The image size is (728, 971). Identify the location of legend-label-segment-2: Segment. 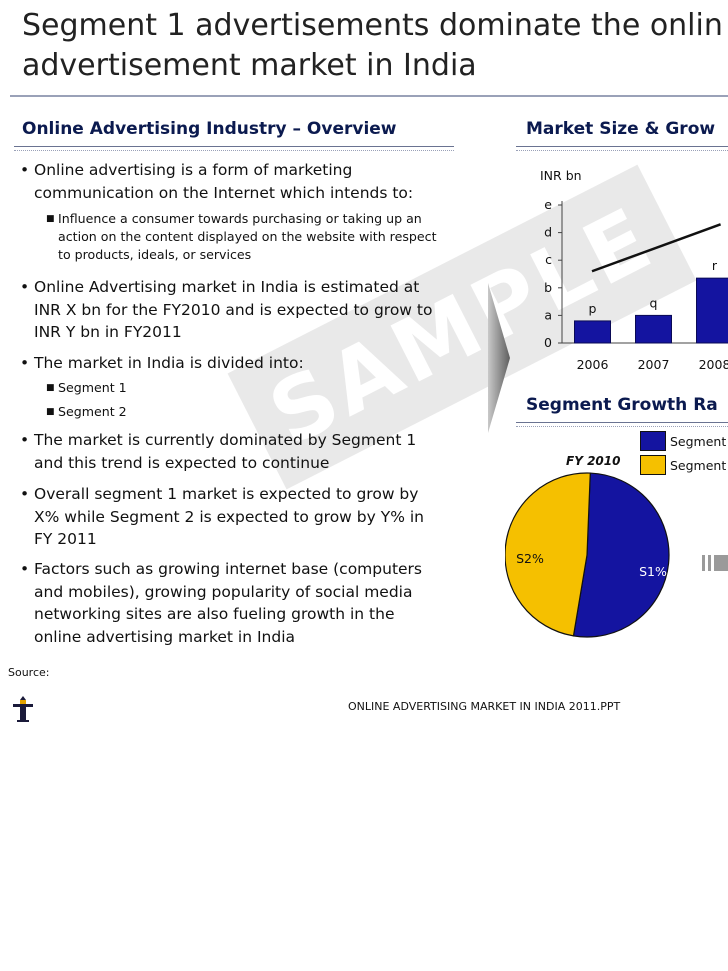
(698, 465).